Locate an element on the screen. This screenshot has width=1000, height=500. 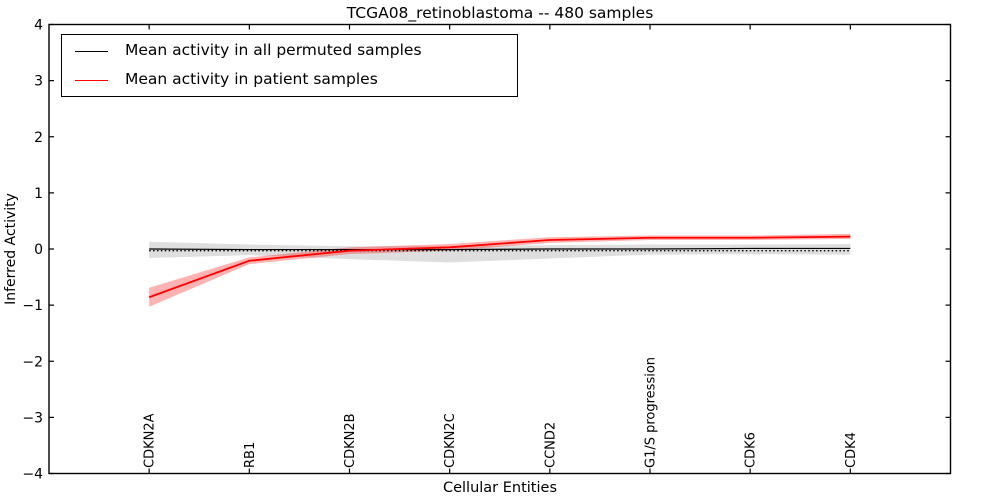
chart-title: TCGA08_retinoblastoma -- 480 samples is located at coordinates (500, 13).